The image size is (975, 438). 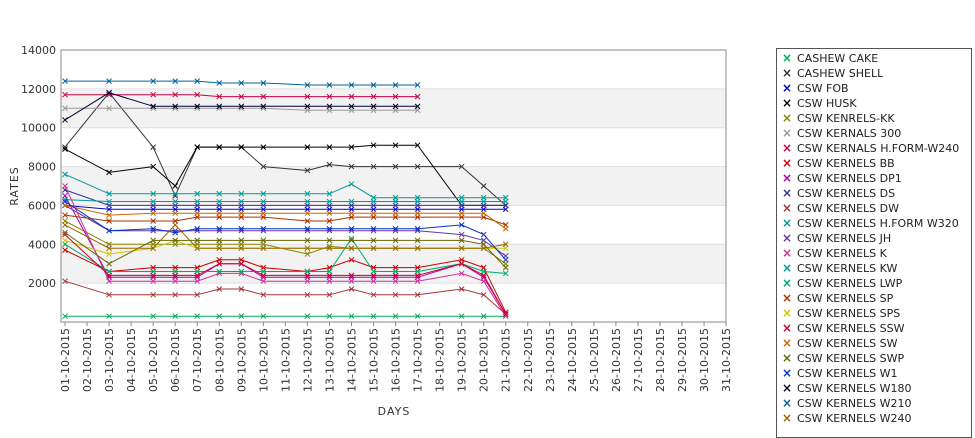 What do you see at coordinates (87, 360) in the screenshot?
I see `x-tick-label: 02-10-2015` at bounding box center [87, 360].